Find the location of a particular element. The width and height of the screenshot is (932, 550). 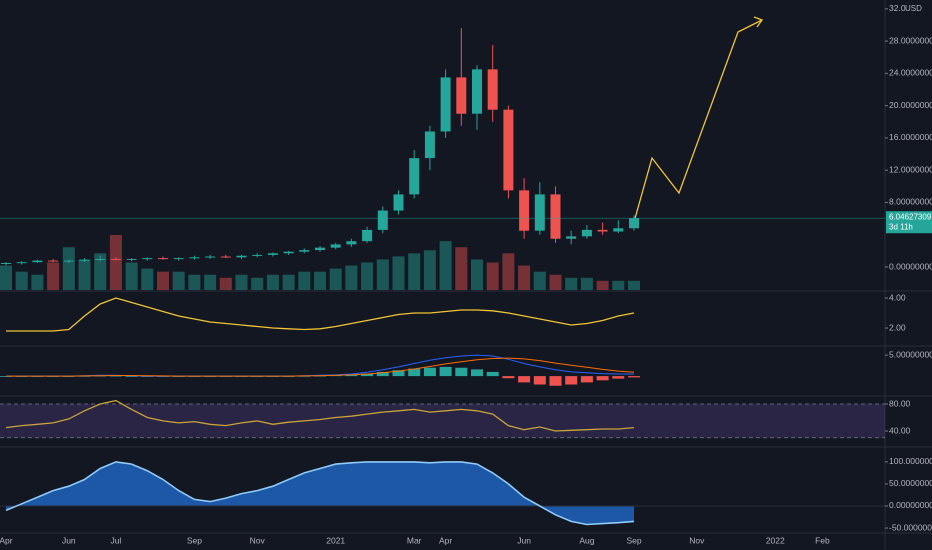

last-price-tag is located at coordinates (909, 222).